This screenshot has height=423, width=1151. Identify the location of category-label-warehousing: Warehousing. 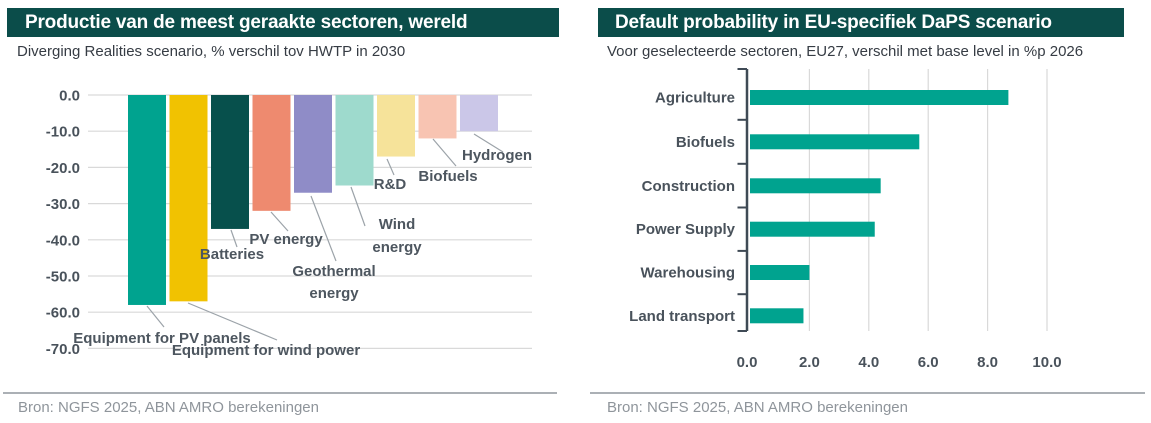
(688, 273).